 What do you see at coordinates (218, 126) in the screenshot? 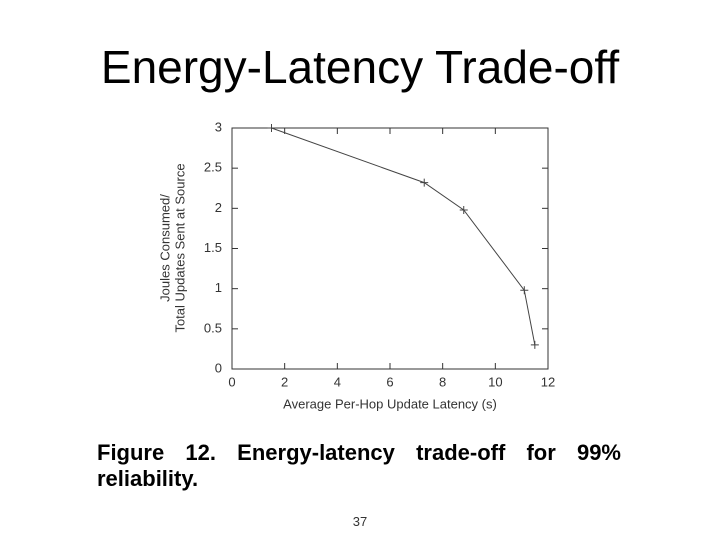
I see `y-tick-label: 3` at bounding box center [218, 126].